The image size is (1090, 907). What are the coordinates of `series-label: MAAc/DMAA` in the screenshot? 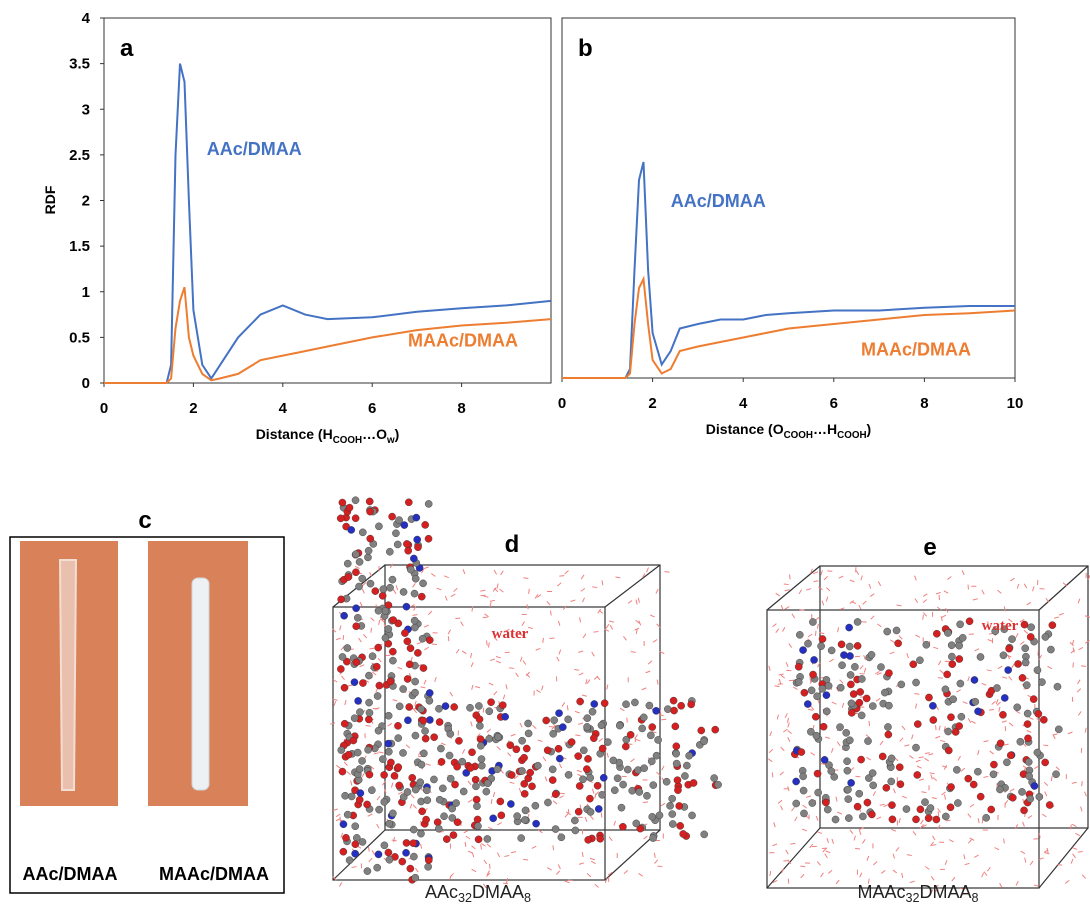 It's located at (463, 341).